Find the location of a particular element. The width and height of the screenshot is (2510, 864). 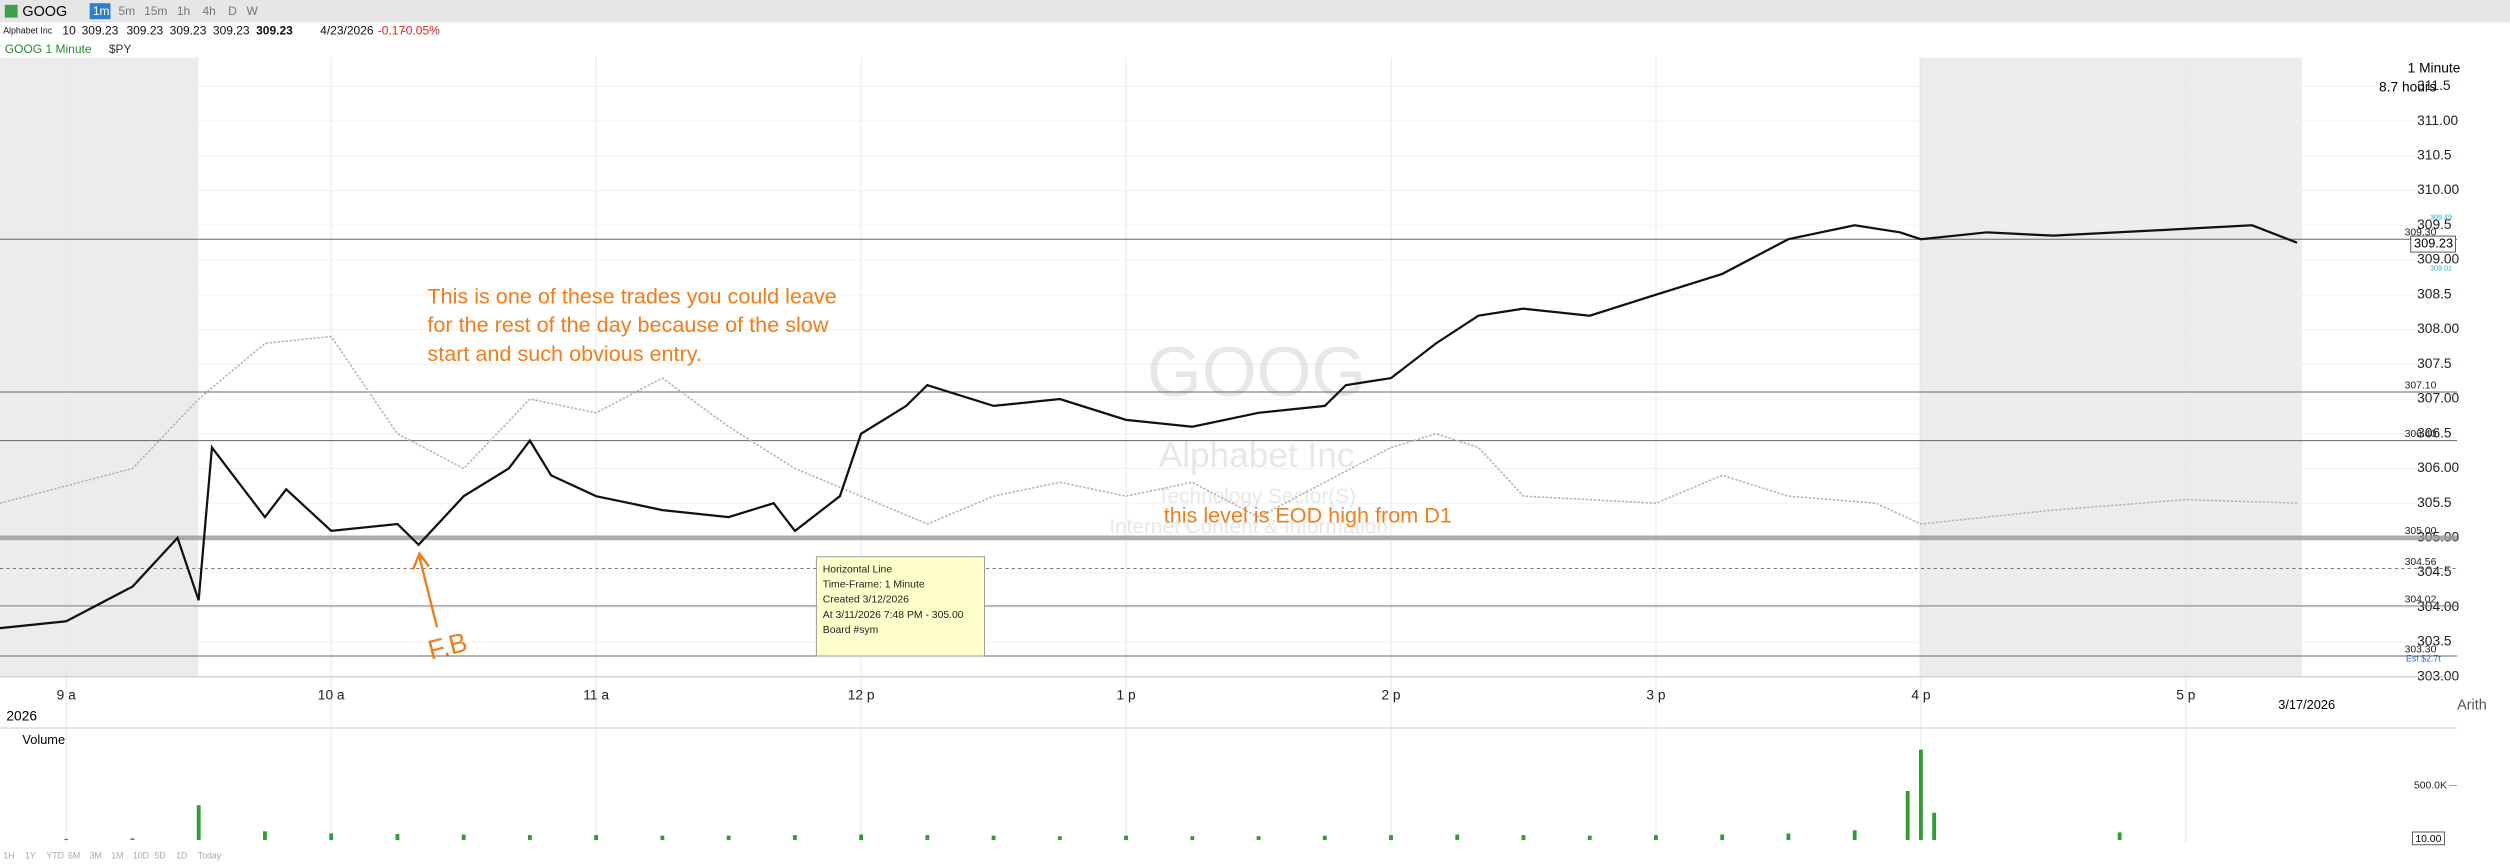

range-button: 1H is located at coordinates (8, 855).